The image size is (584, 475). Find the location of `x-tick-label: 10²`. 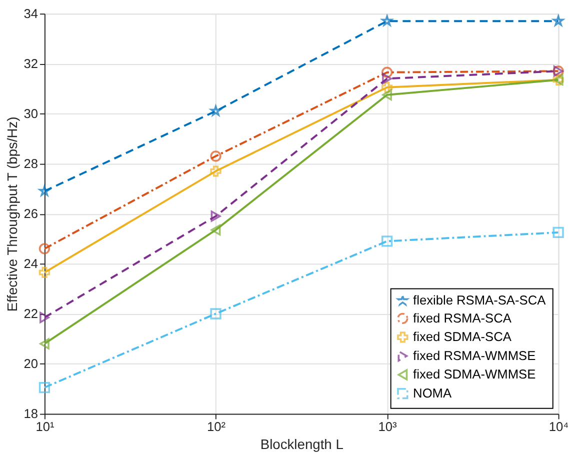

x-tick-label: 10² is located at coordinates (216, 426).